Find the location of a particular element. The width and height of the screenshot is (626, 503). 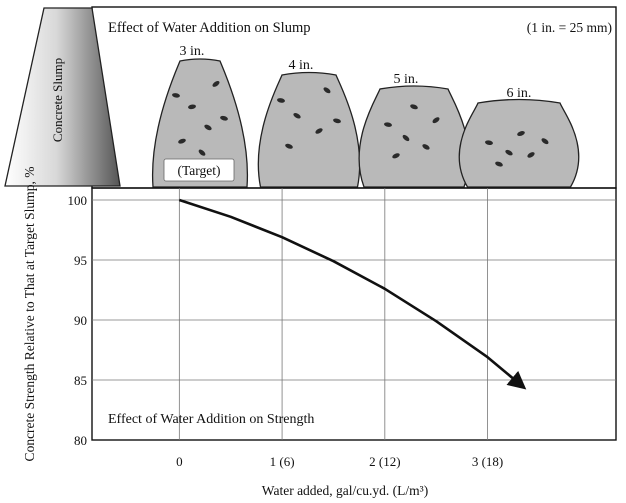

x-tick-labels: 0 1 (6) 2 (12) 3 (18) is located at coordinates (339, 461).